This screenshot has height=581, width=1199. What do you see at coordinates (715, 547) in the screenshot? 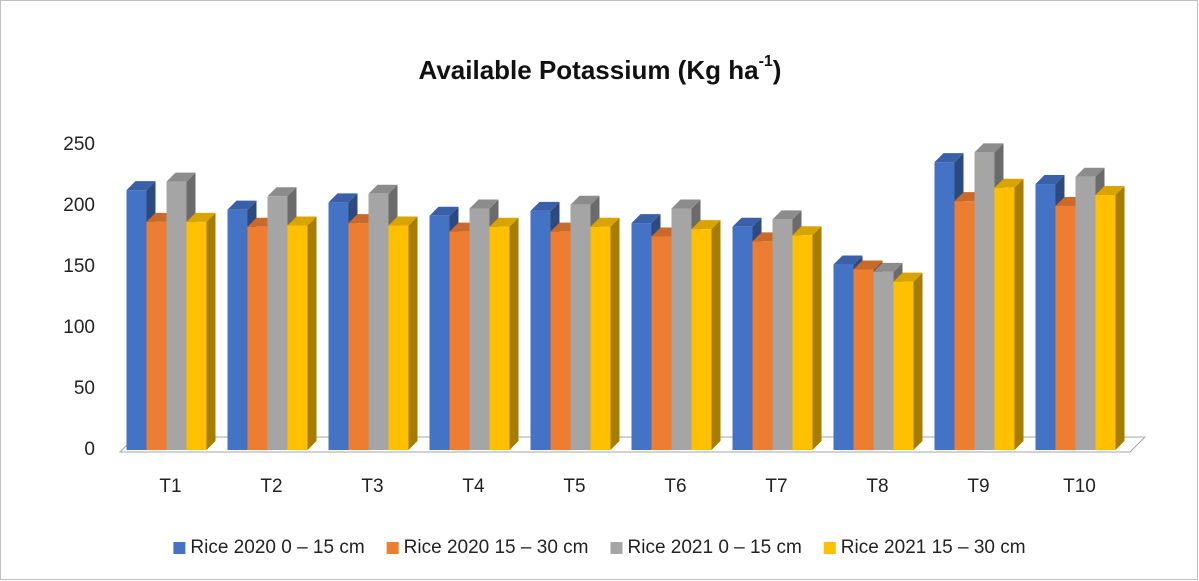
I see `legend-label: Rice 2021 0 – 15 cm` at bounding box center [715, 547].